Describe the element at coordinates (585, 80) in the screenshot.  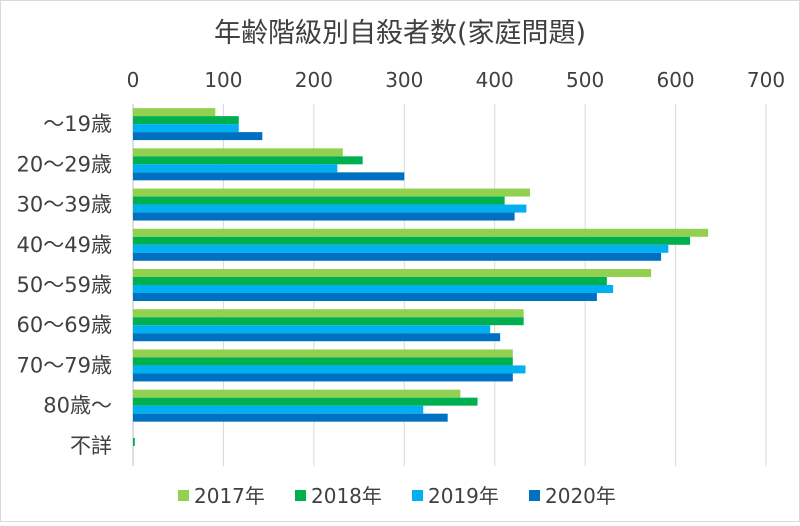
I see `x-tick-label: 500` at that location.